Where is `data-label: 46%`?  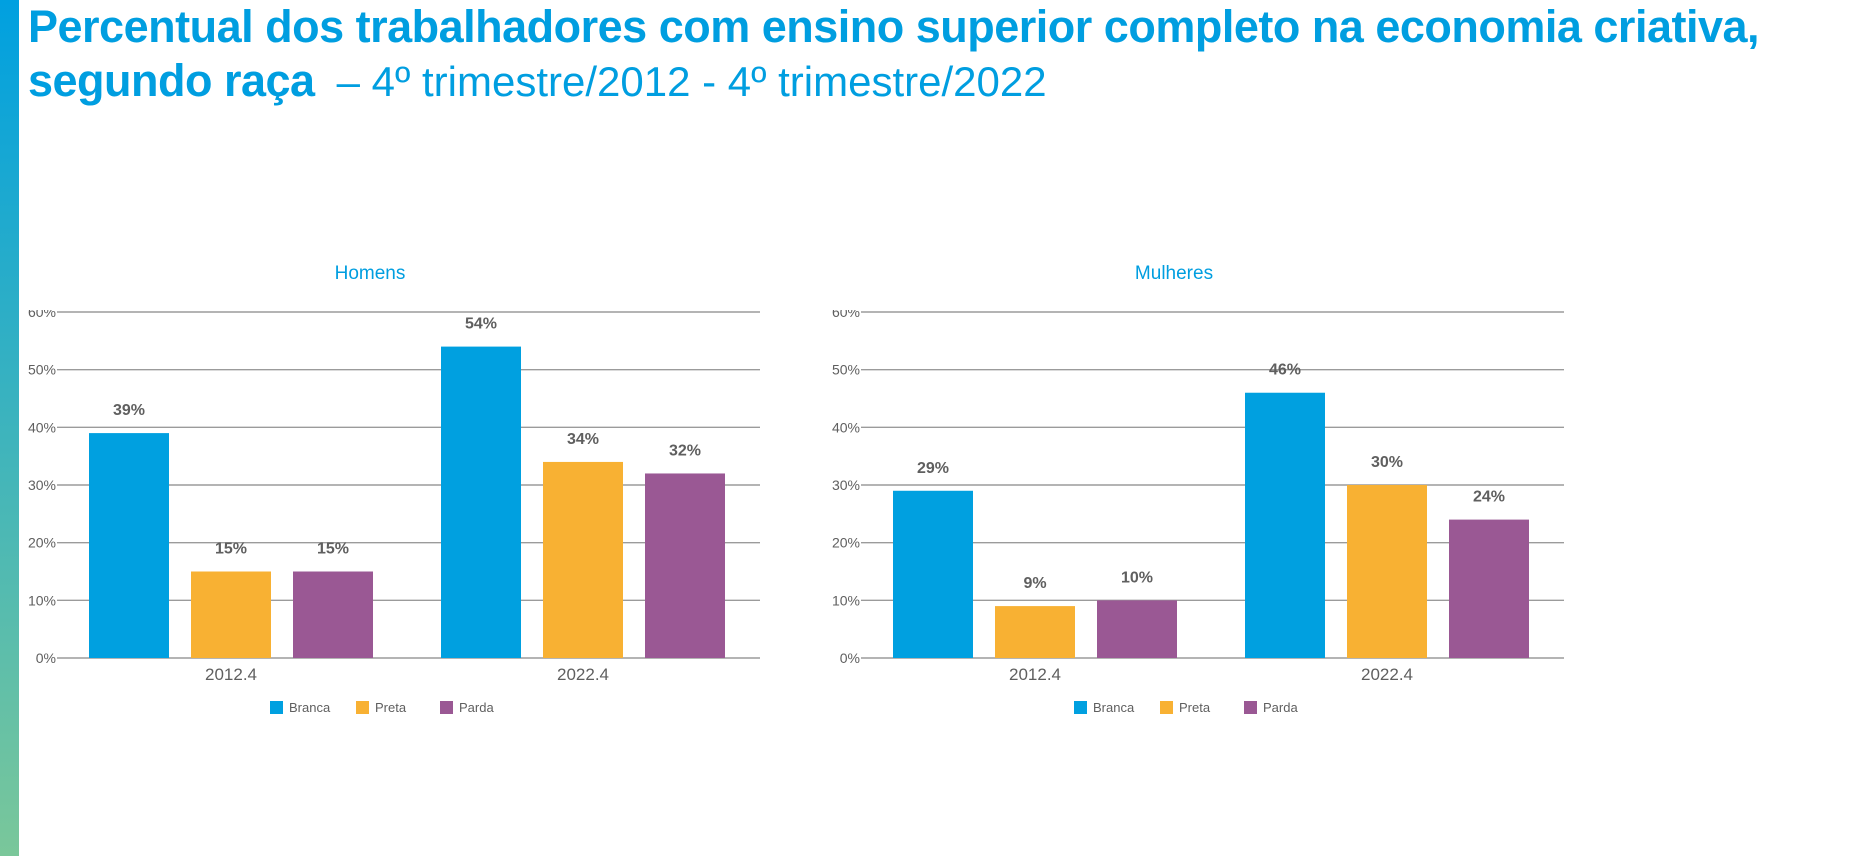
data-label: 46% is located at coordinates (1285, 370).